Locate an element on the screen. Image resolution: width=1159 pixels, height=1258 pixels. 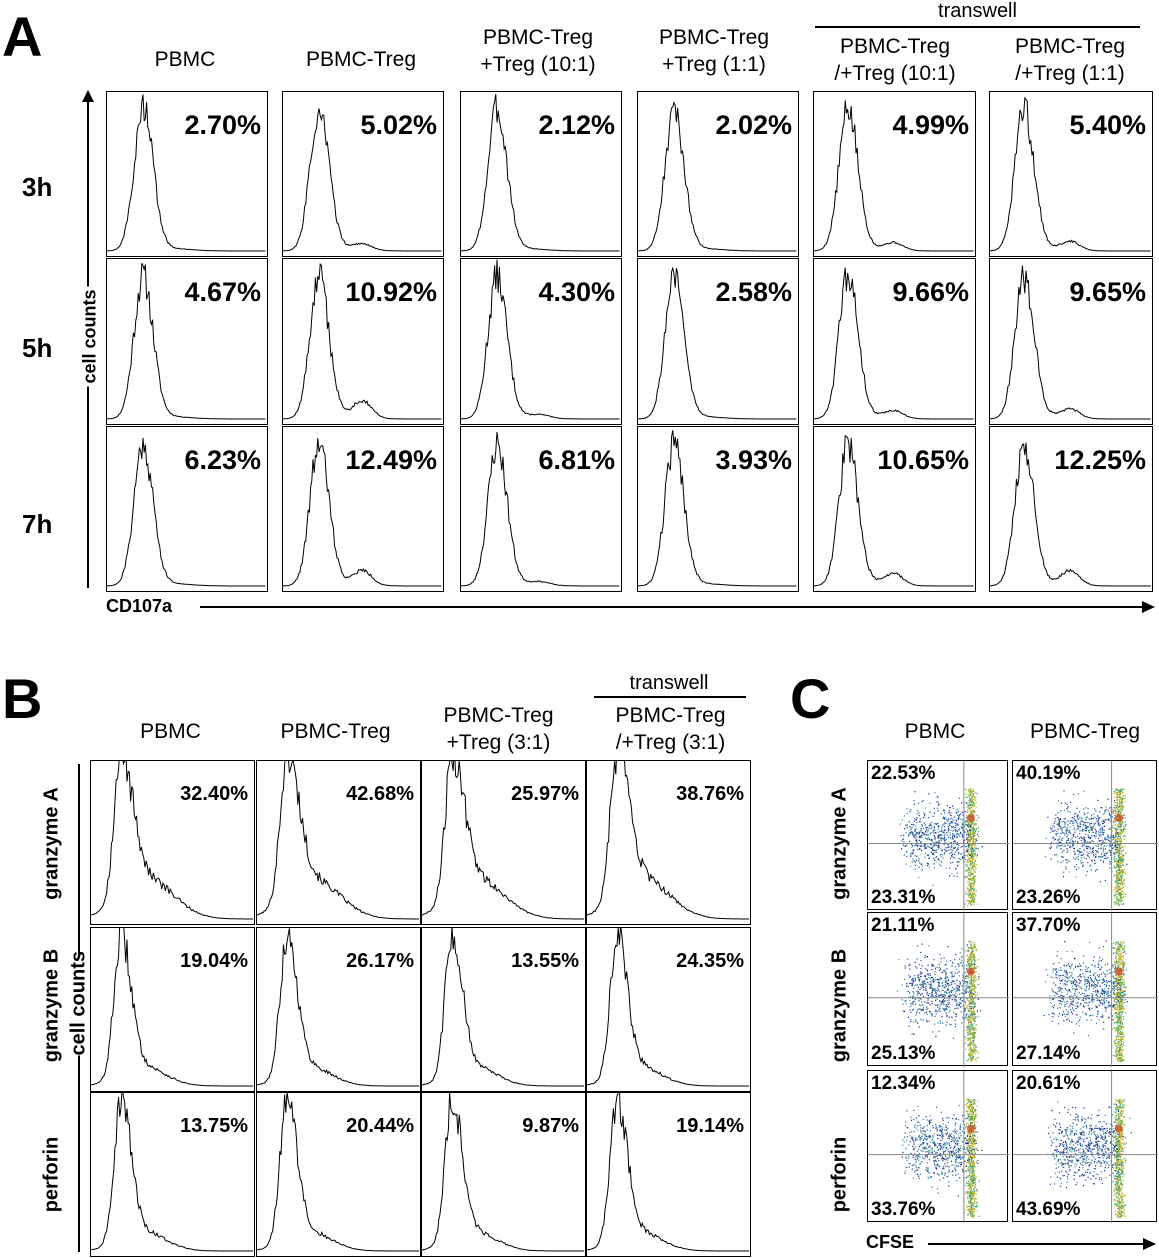
panel-a-col-head-2: PBMC-Treg is located at coordinates (361, 59).